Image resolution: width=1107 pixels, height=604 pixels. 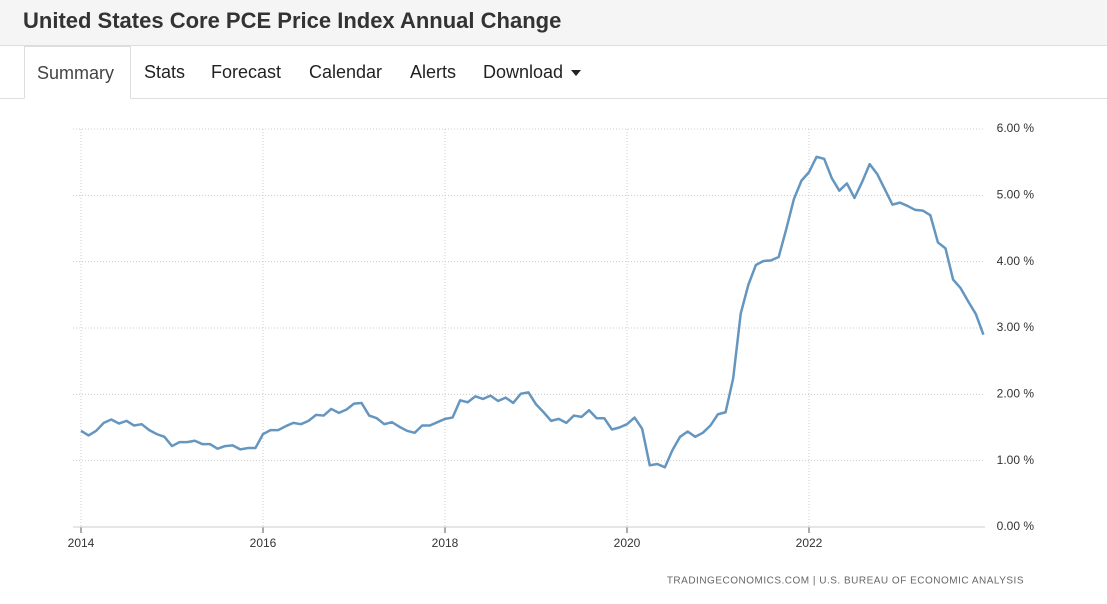 I want to click on dropdown-caret, so click(x=576, y=73).